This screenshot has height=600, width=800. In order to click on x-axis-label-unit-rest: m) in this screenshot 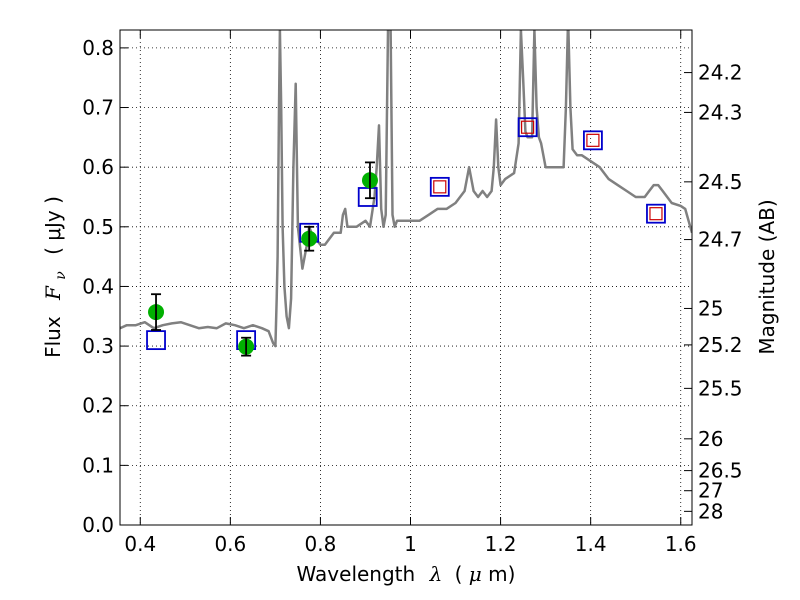, I will do `click(501, 574)`.